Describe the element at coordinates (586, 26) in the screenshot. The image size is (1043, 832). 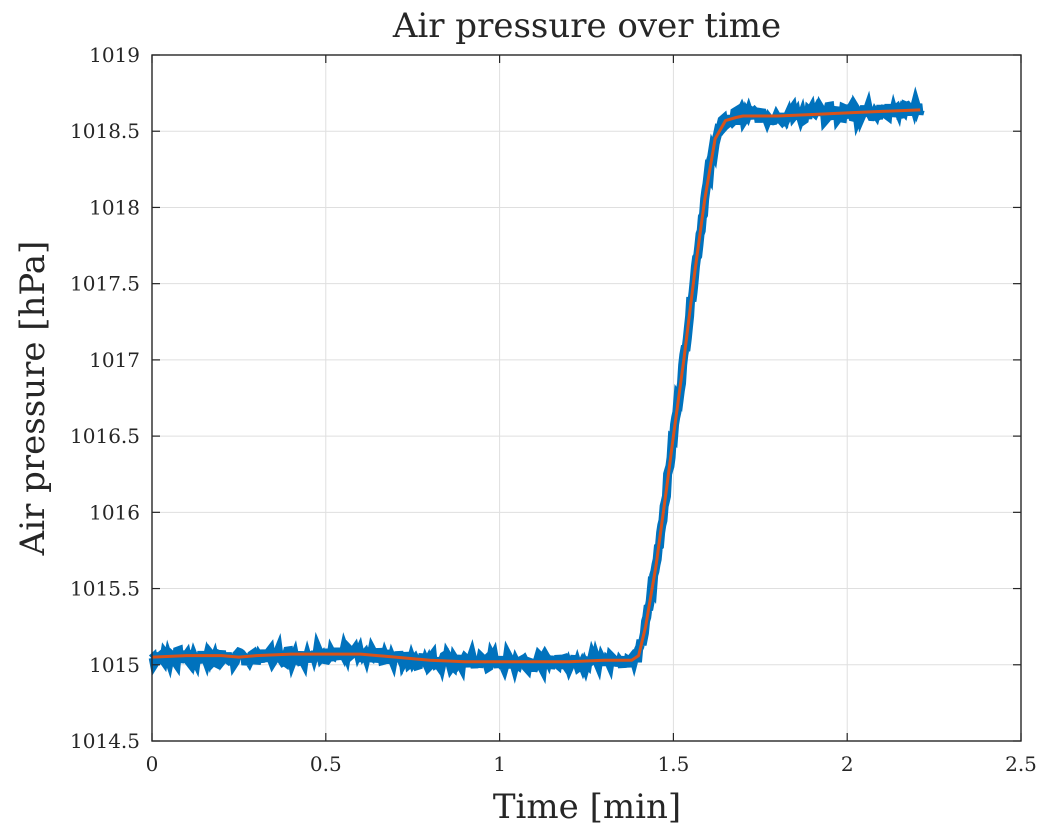
I see `chart-title: Air pressure over time` at that location.